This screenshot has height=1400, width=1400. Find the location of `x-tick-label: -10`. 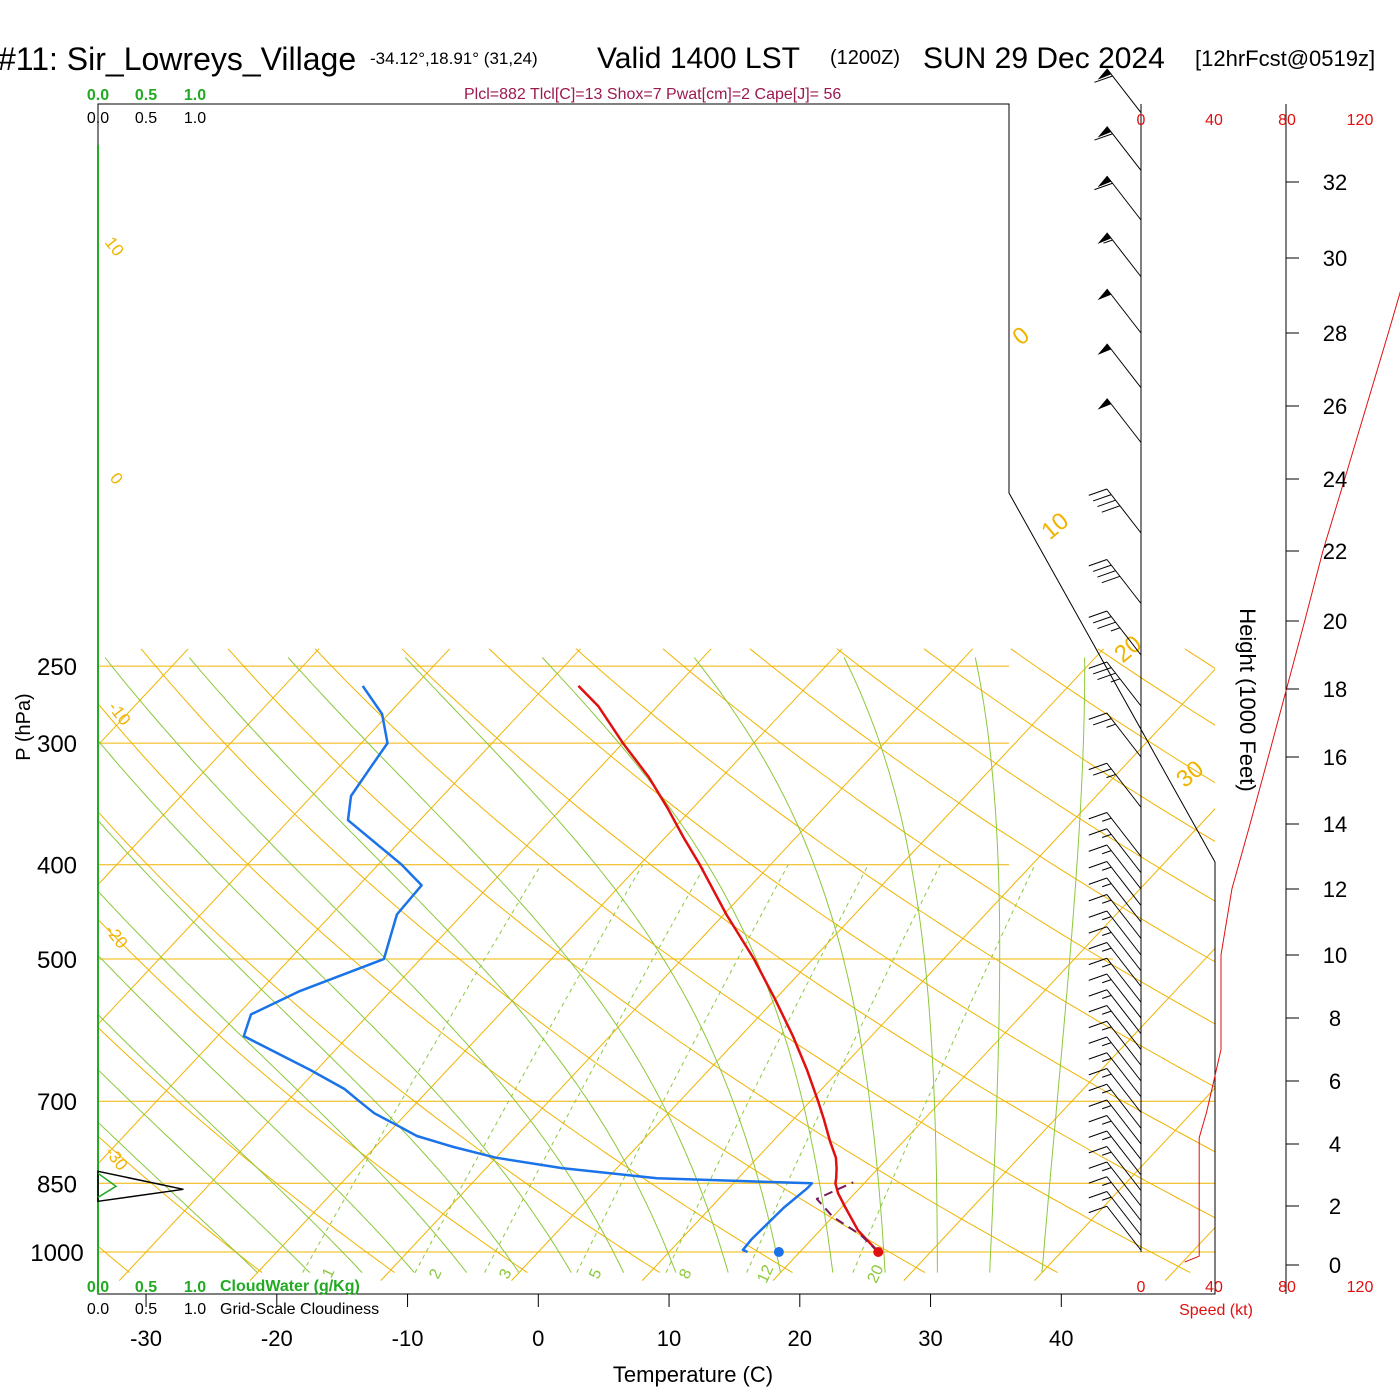

x-tick-label: -10 is located at coordinates (408, 1338).